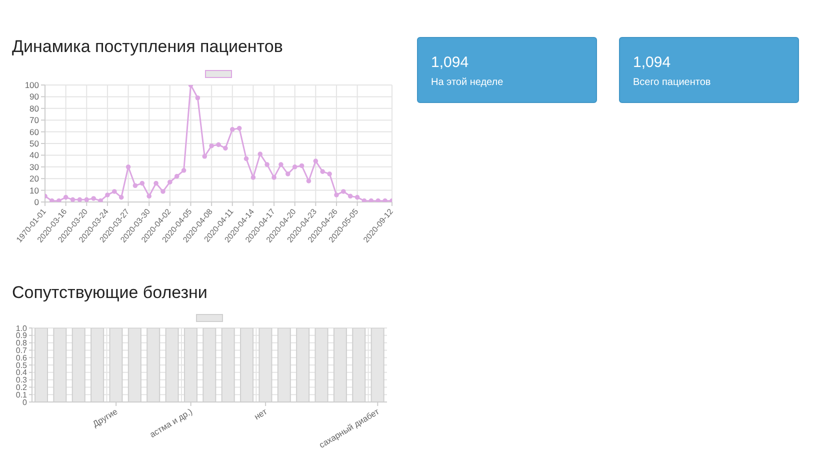 This screenshot has height=462, width=815. What do you see at coordinates (35, 190) in the screenshot?
I see `y-tick-label: 10` at bounding box center [35, 190].